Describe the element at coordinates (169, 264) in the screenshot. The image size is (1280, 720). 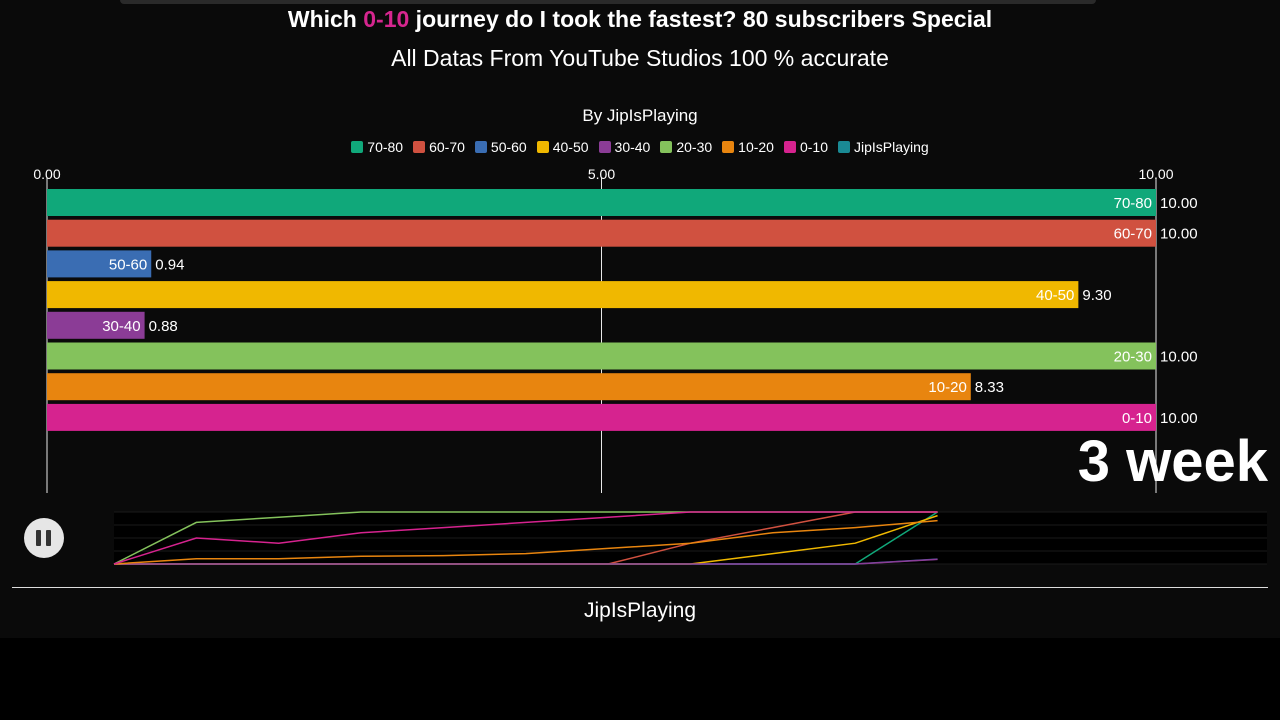
I see `bar-value-label: 0.94` at that location.